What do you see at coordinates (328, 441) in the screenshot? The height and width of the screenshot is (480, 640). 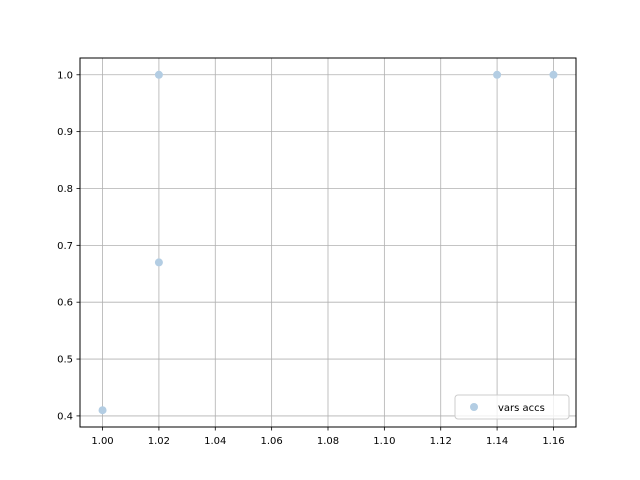 I see `x-tick-label: 1.08` at bounding box center [328, 441].